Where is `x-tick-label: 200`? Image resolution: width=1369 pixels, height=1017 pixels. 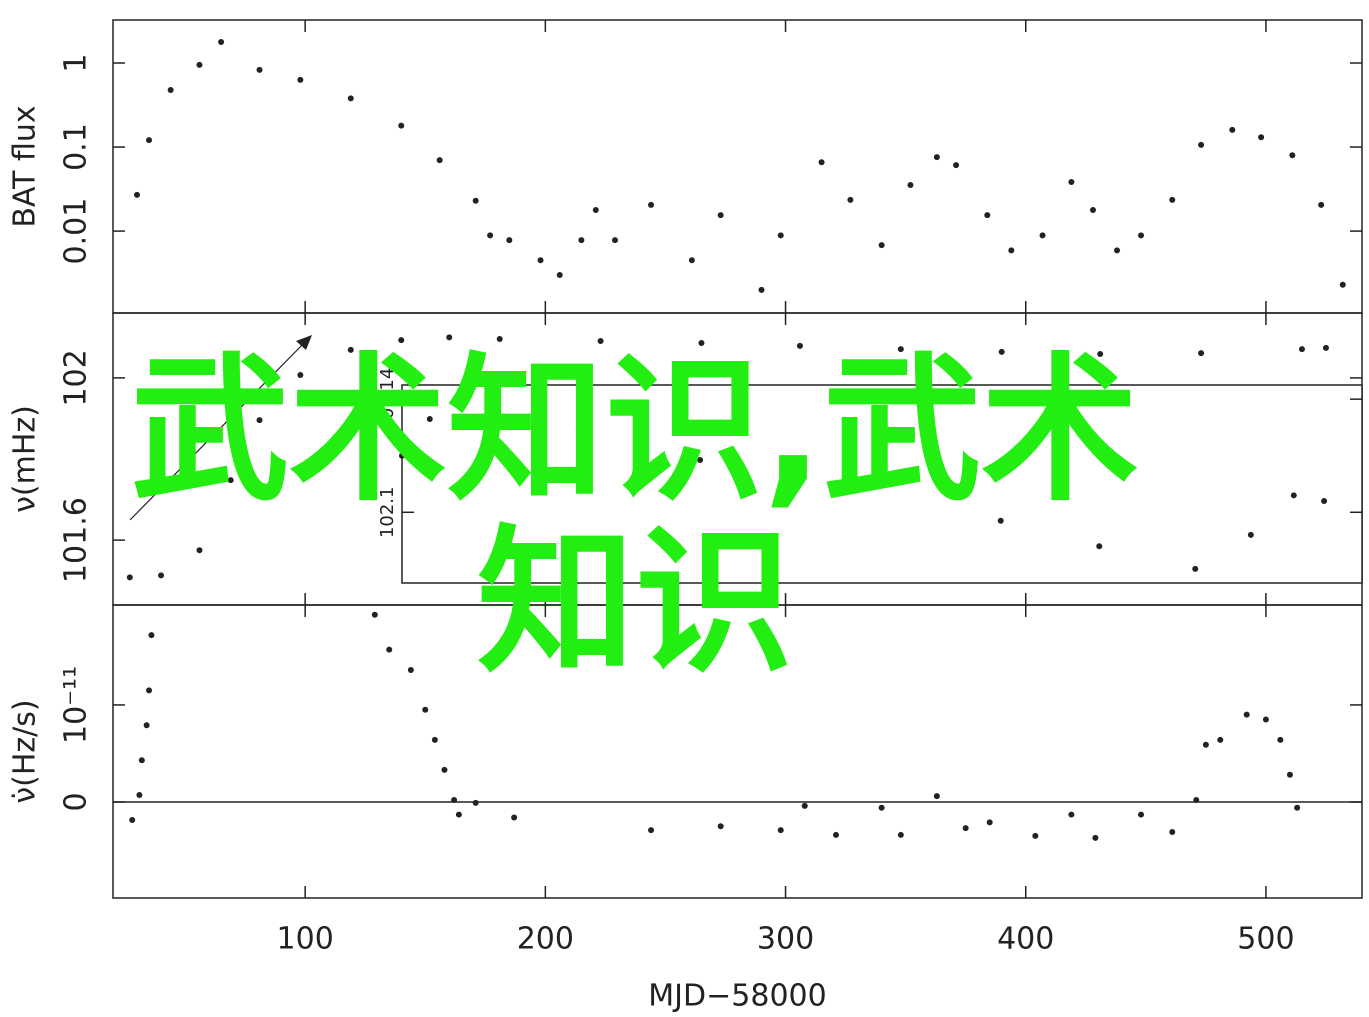 x-tick-label: 200 is located at coordinates (545, 939).